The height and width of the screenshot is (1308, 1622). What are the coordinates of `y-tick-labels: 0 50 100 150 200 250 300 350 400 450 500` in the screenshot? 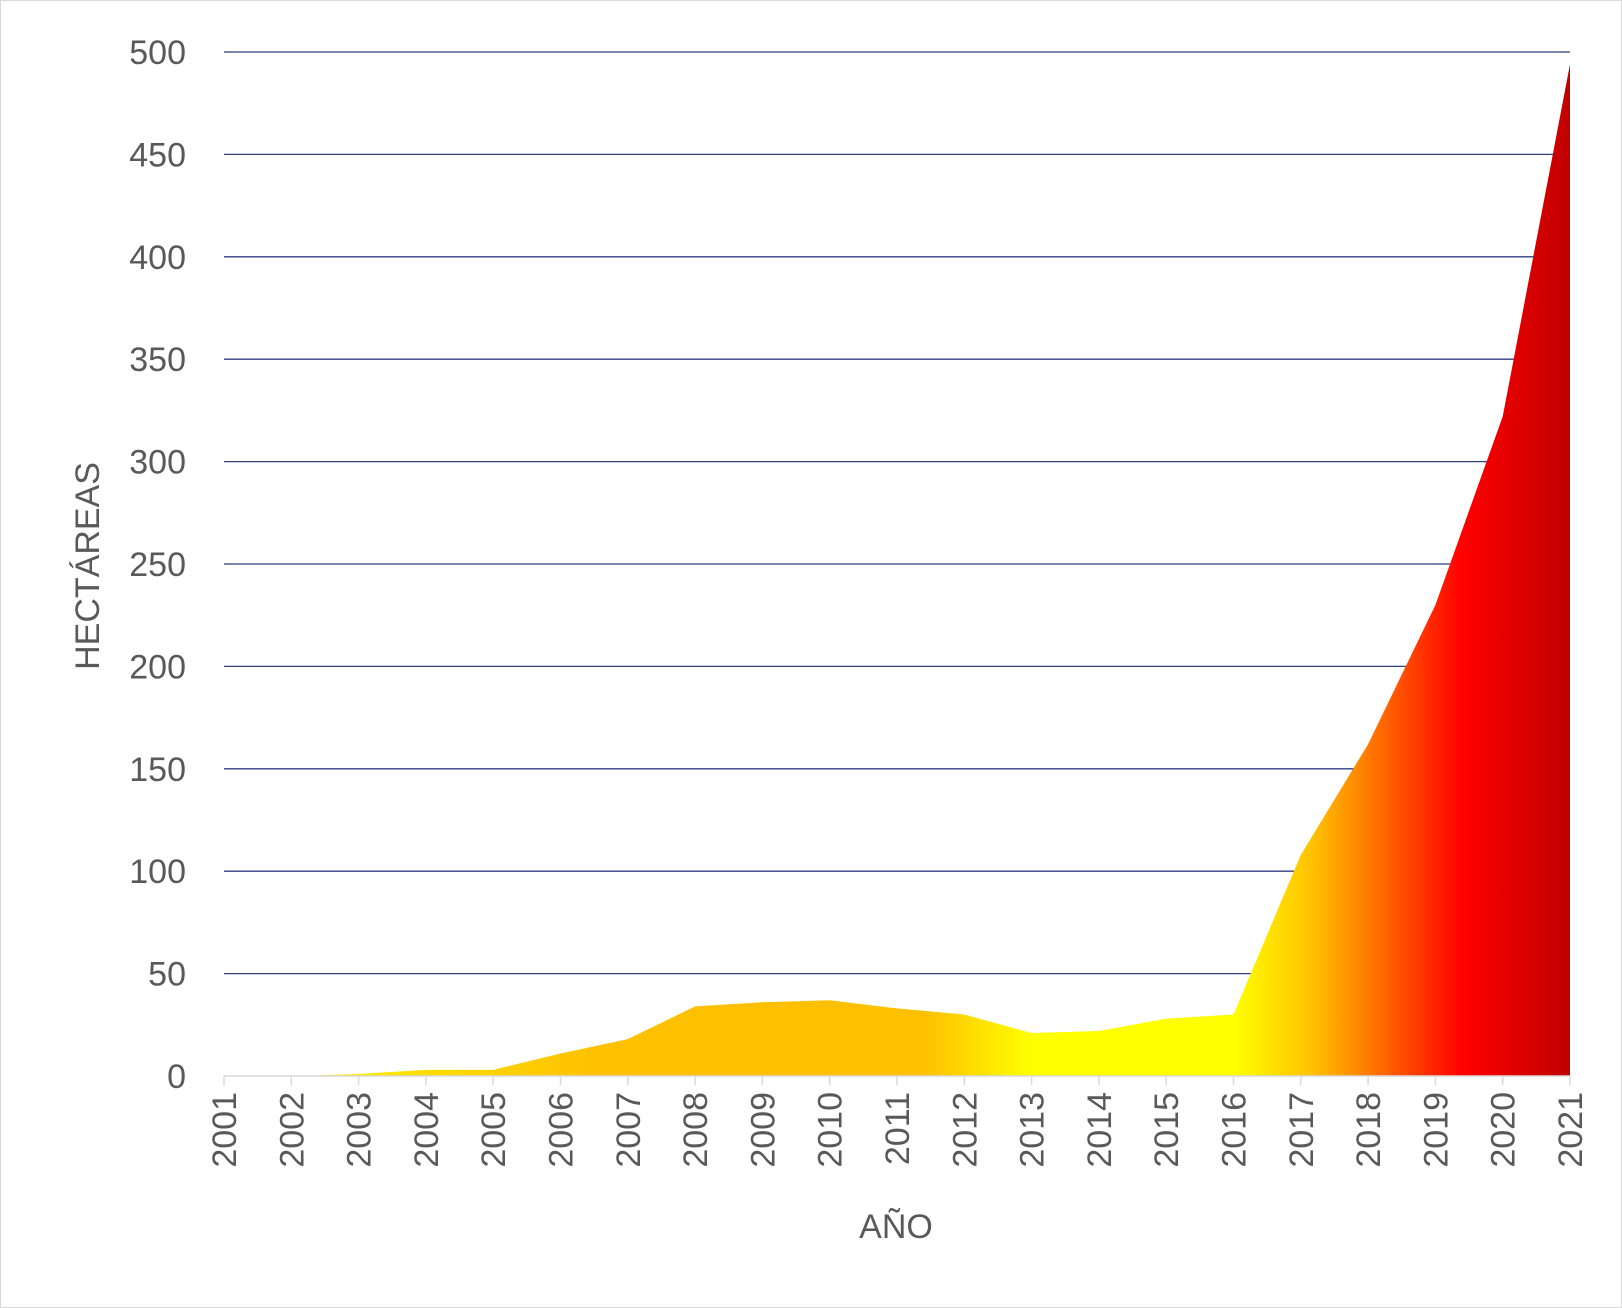 It's located at (157, 565).